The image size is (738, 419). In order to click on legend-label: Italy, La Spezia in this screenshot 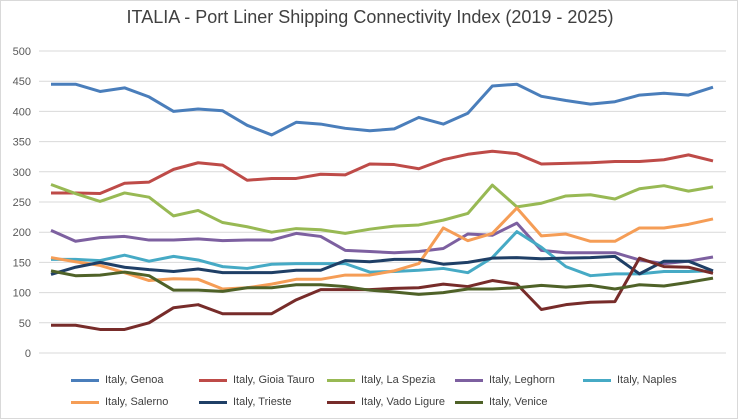, I will do `click(398, 380)`.